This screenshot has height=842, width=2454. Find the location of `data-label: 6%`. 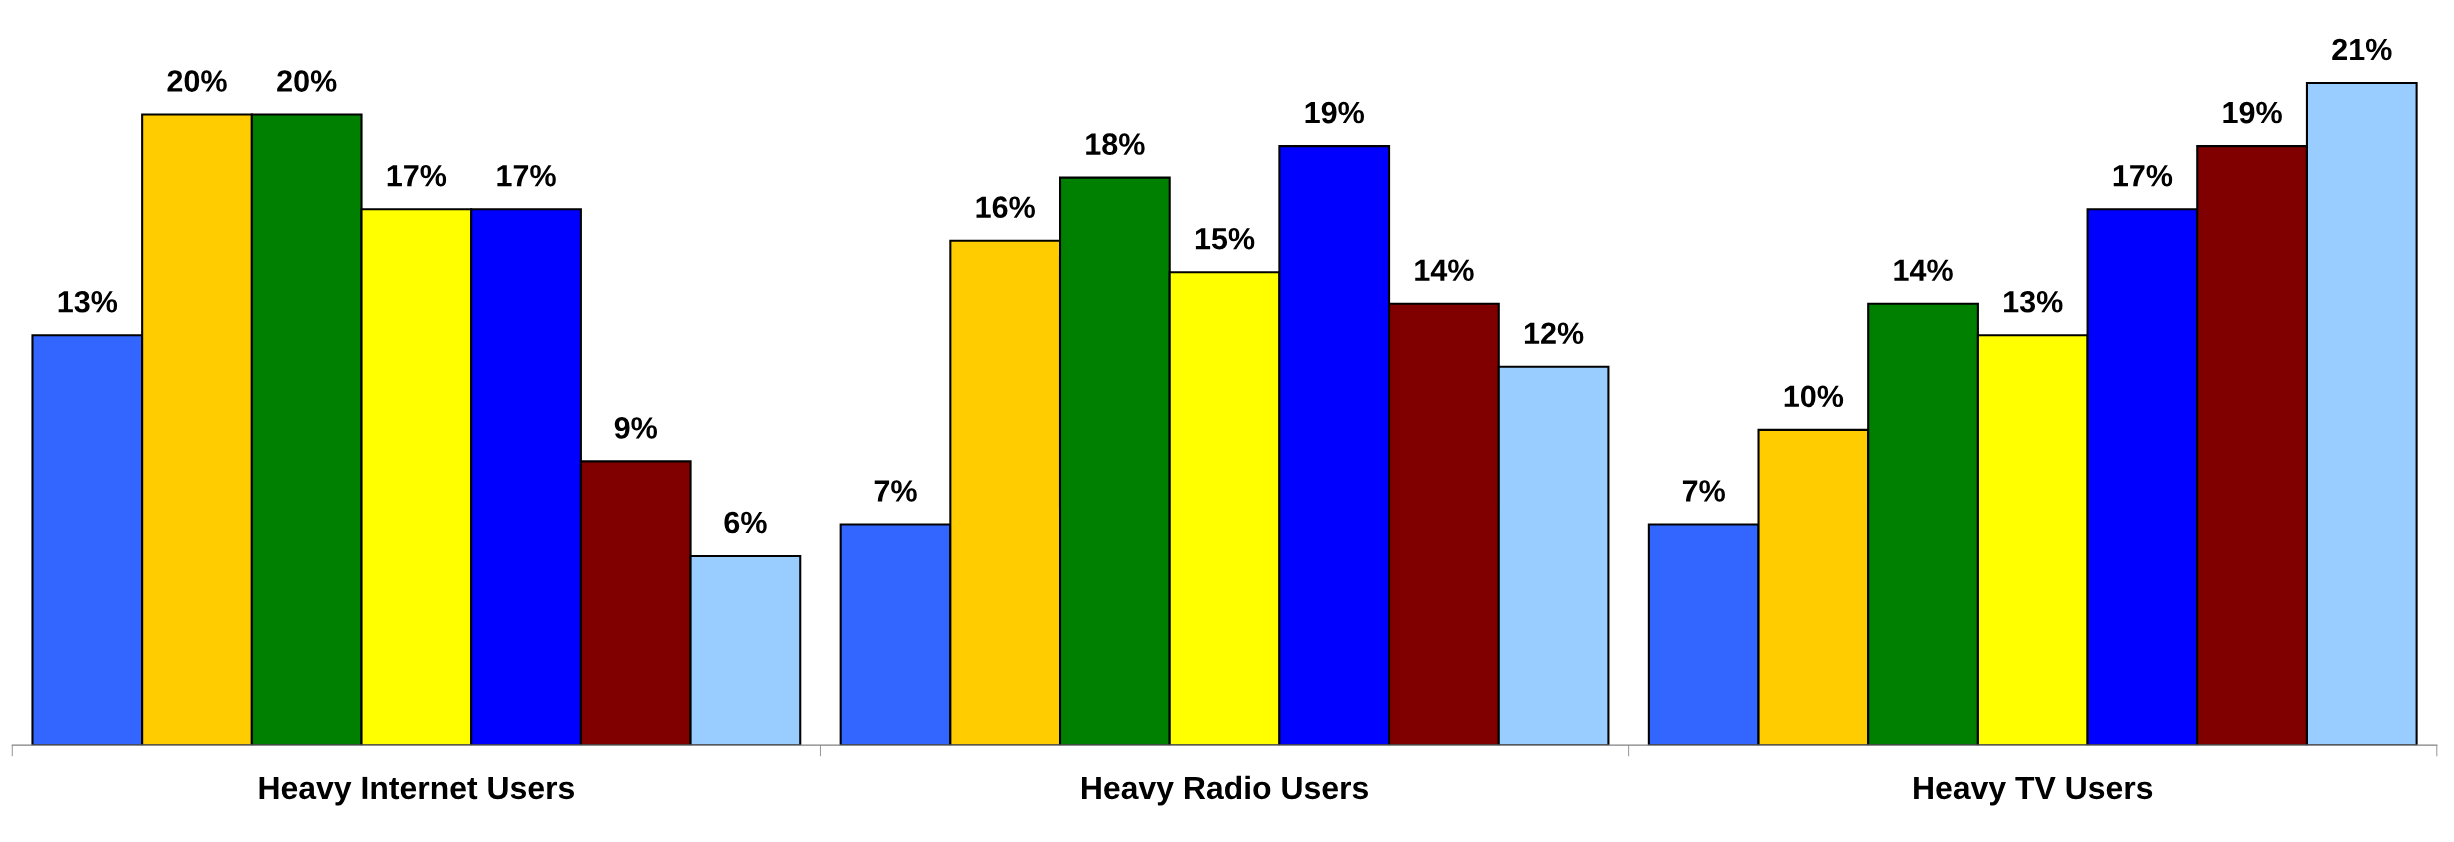

data-label: 6% is located at coordinates (745, 522).